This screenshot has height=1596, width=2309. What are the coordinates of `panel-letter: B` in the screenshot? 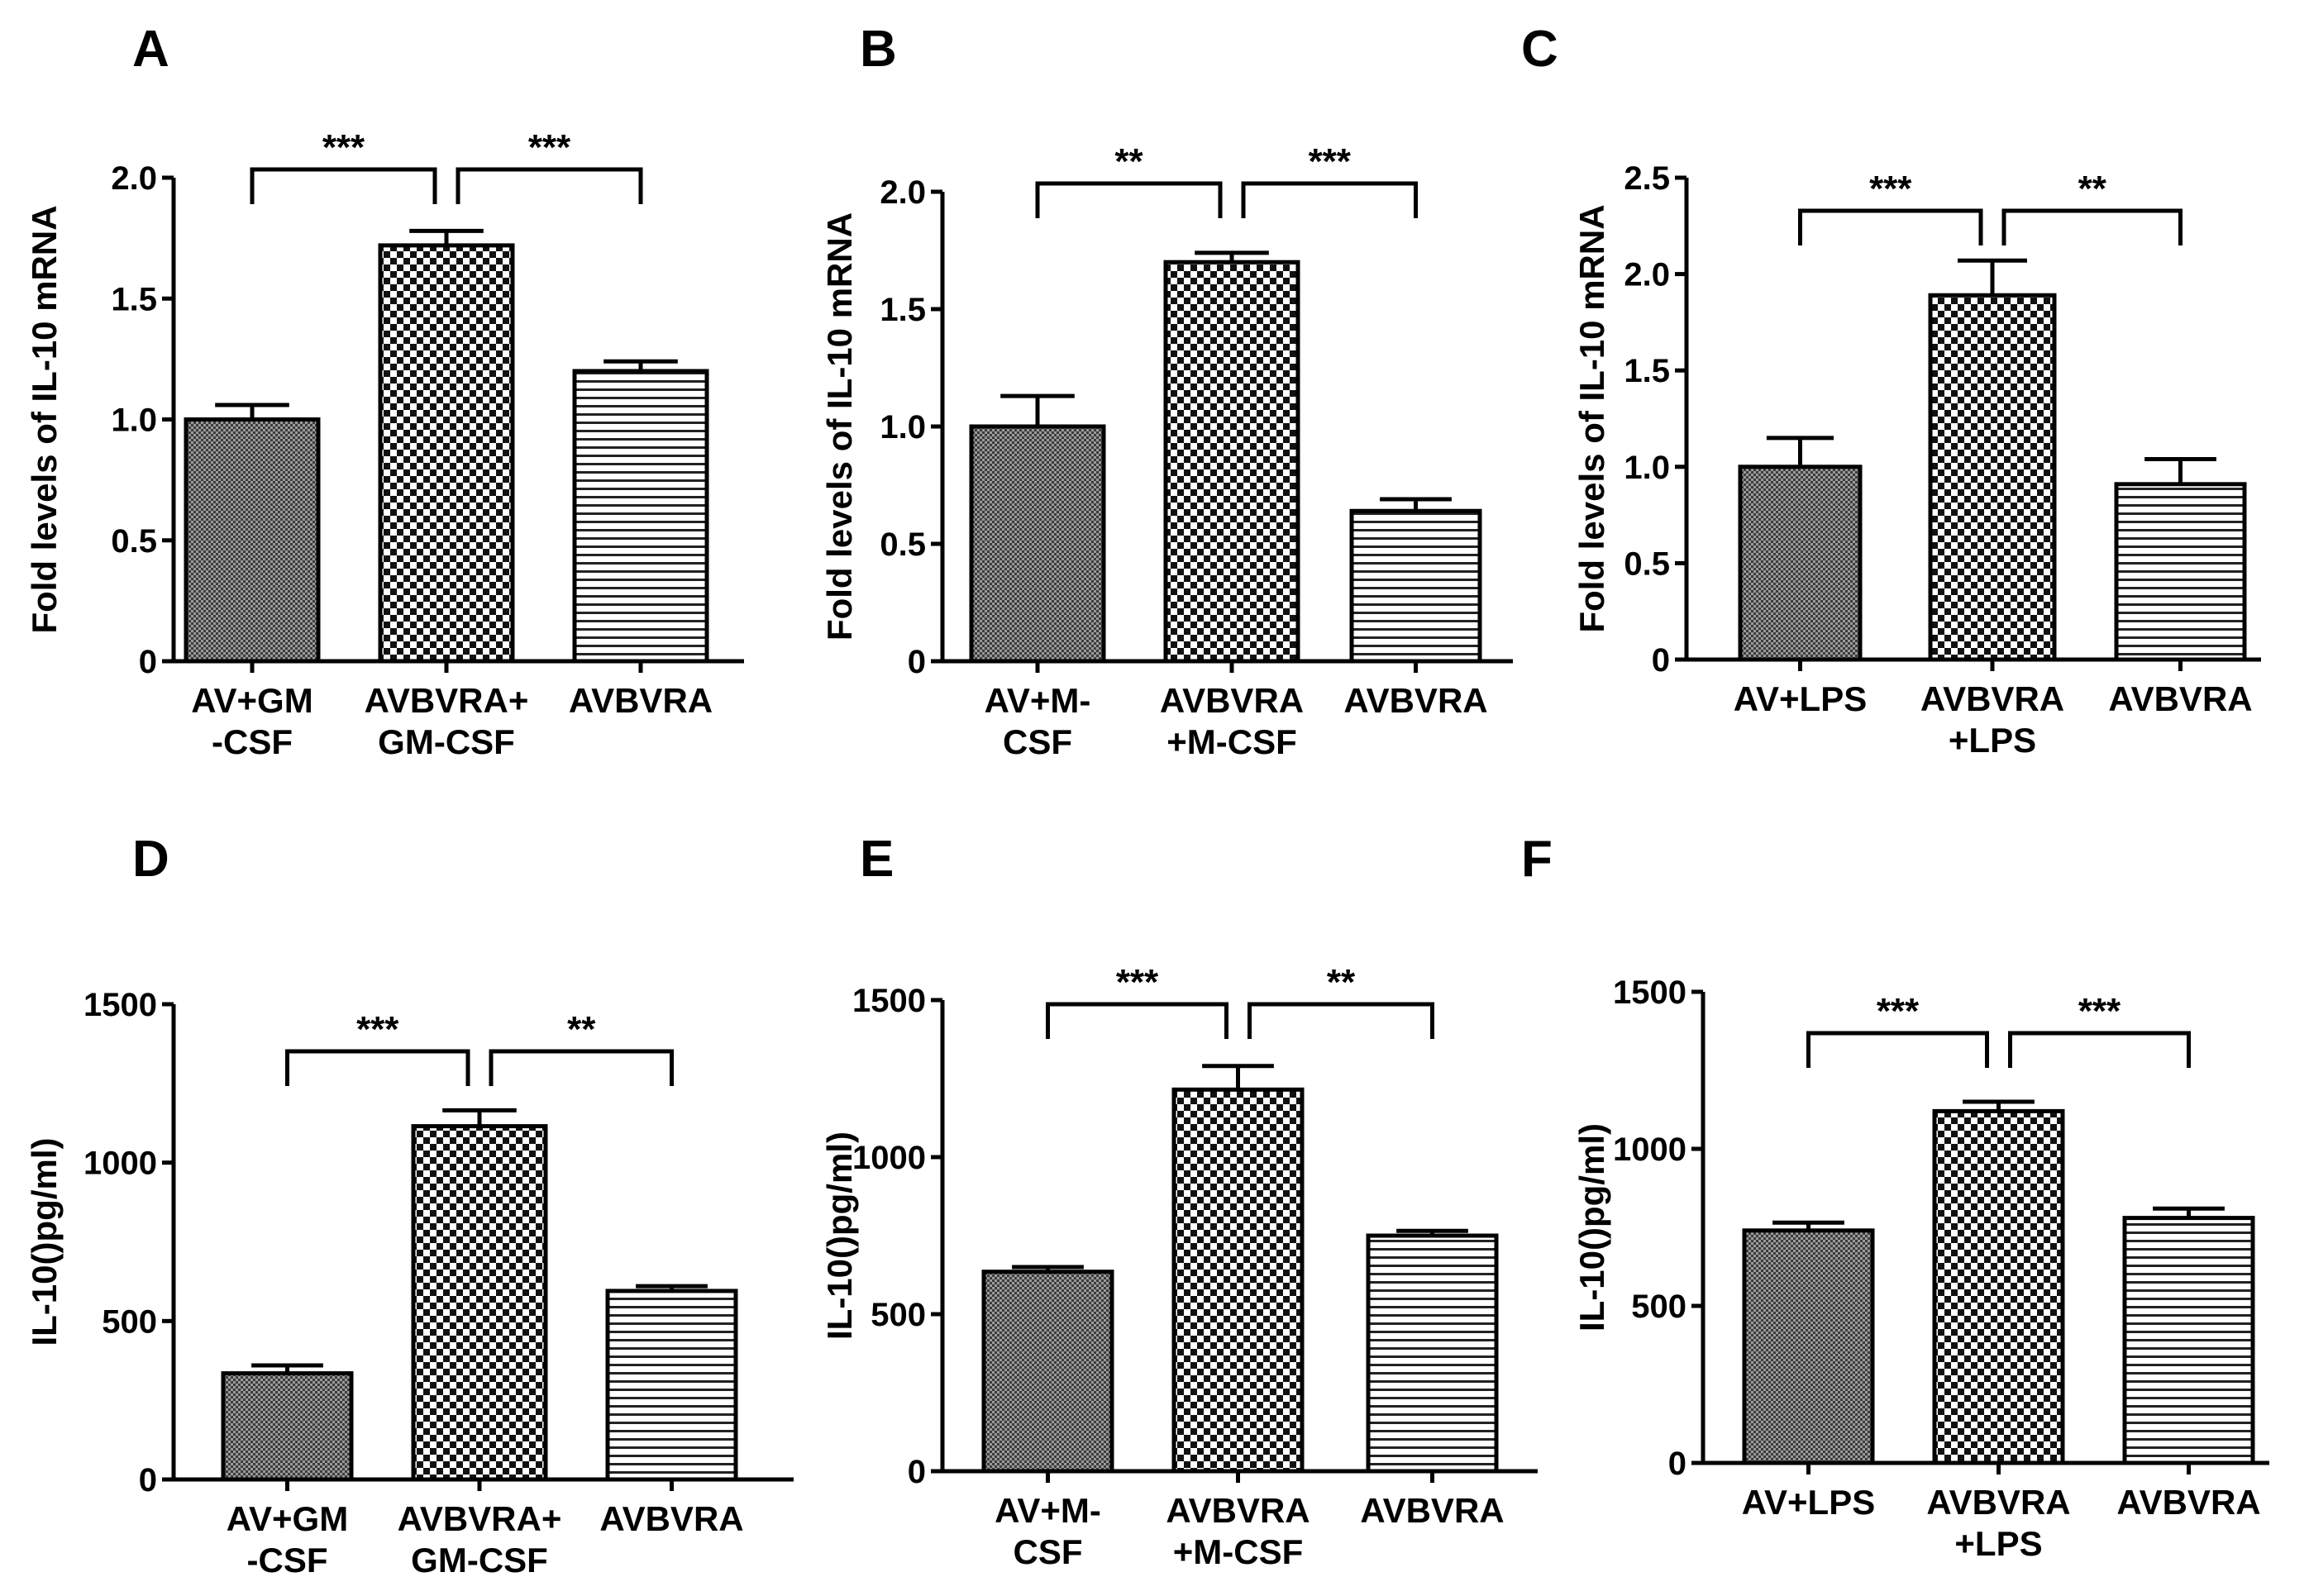 It's located at (878, 49).